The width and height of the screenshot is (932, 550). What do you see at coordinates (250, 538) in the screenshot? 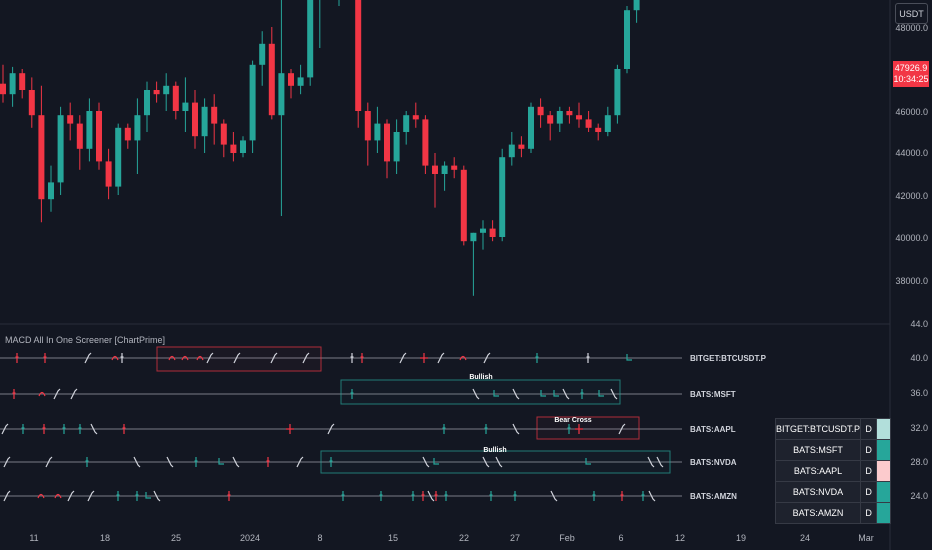
I see `time-axis-label: 2024` at bounding box center [250, 538].